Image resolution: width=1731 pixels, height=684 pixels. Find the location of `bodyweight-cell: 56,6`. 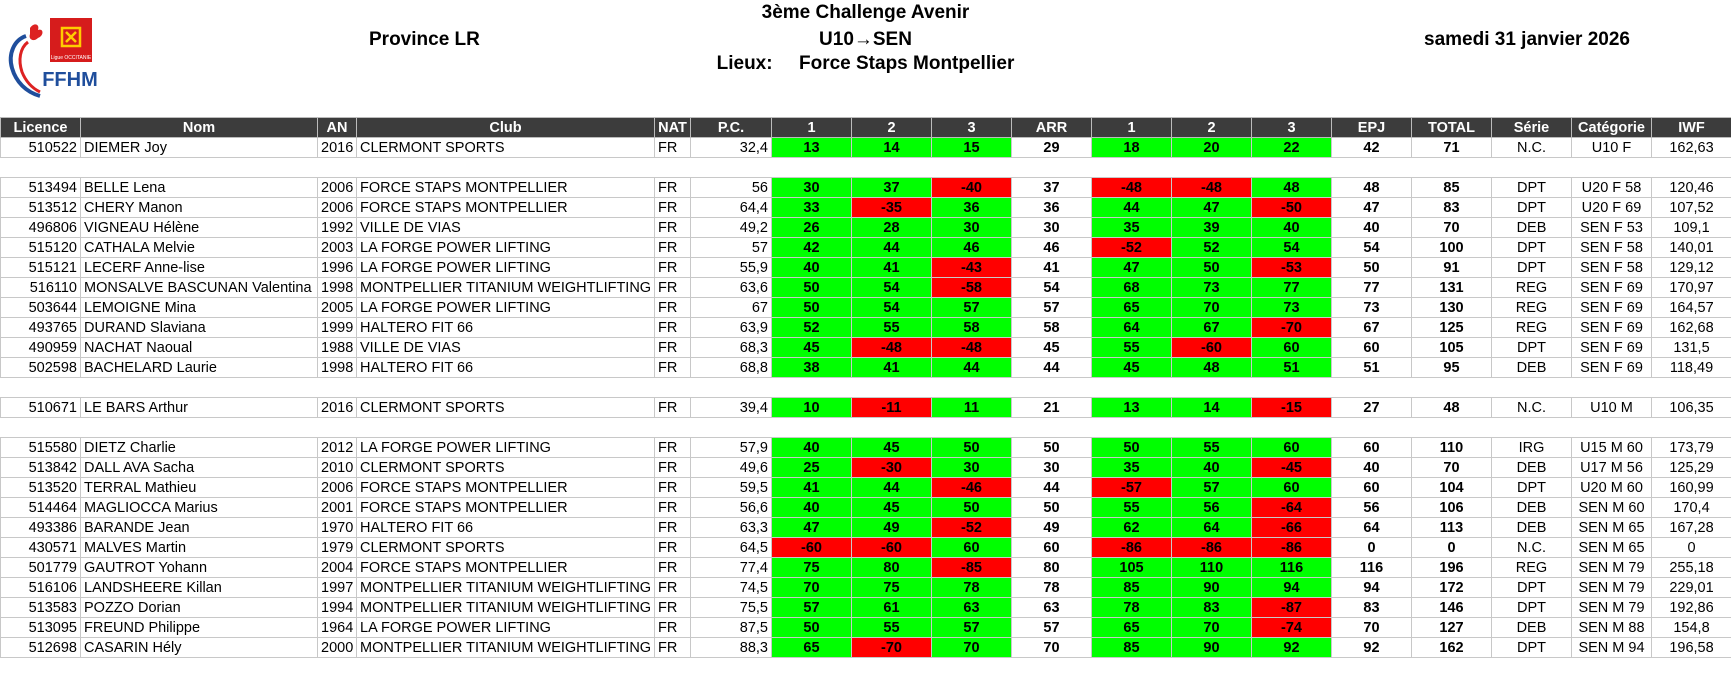

bodyweight-cell: 56,6 is located at coordinates (731, 507).